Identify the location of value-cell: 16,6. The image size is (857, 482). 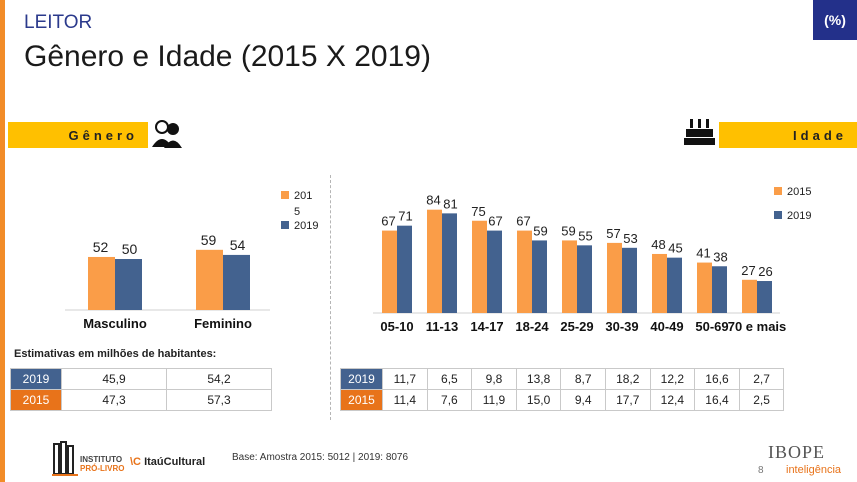
(717, 379).